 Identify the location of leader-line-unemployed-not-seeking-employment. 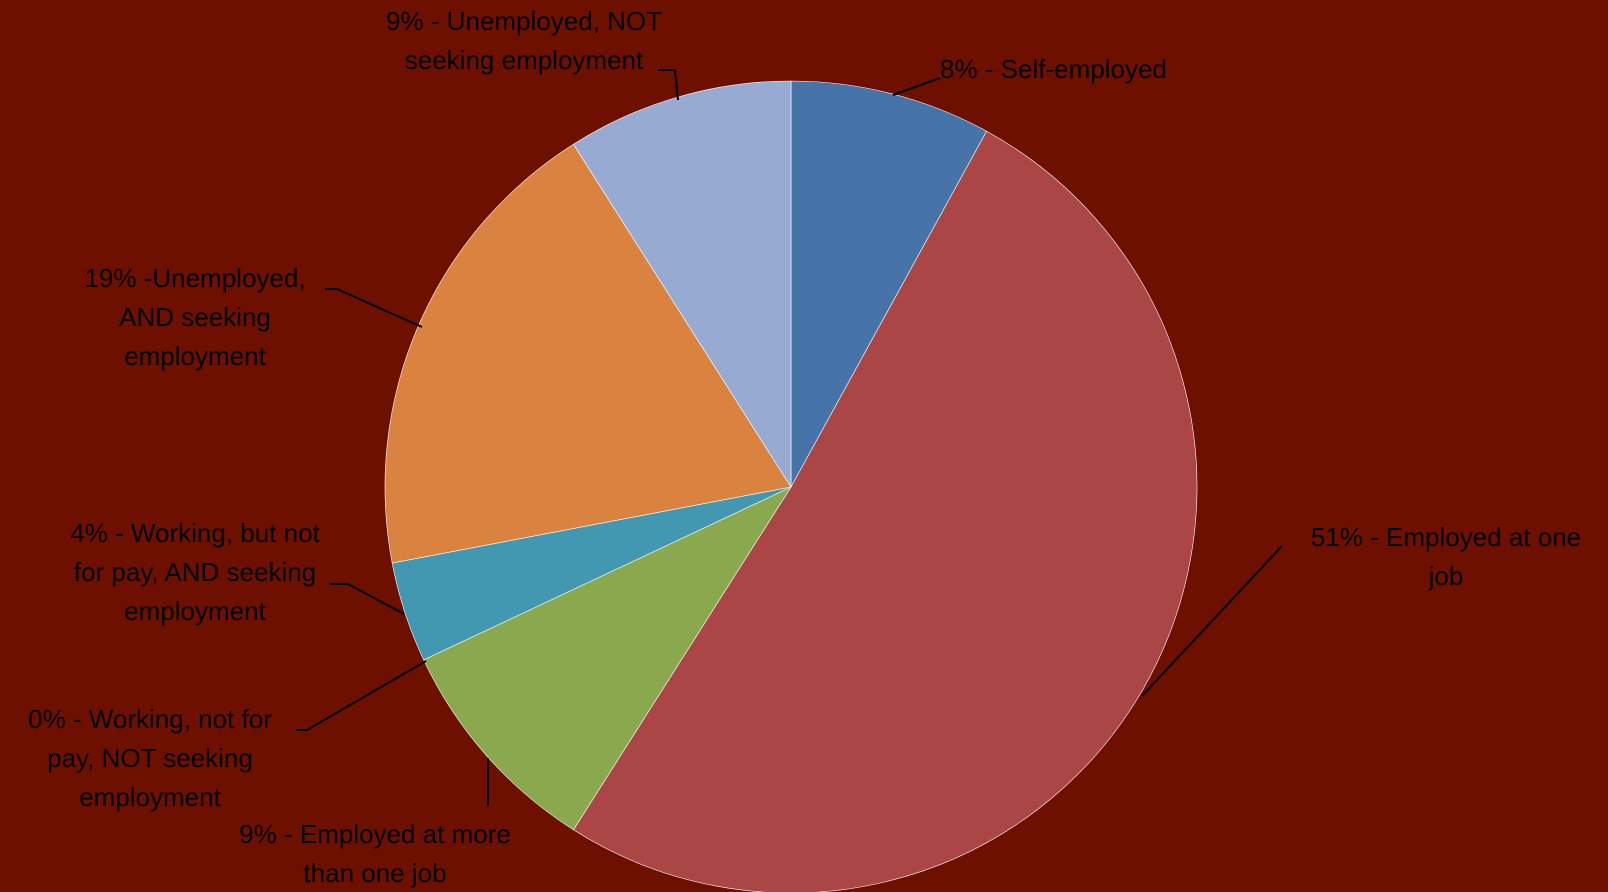
(668, 85).